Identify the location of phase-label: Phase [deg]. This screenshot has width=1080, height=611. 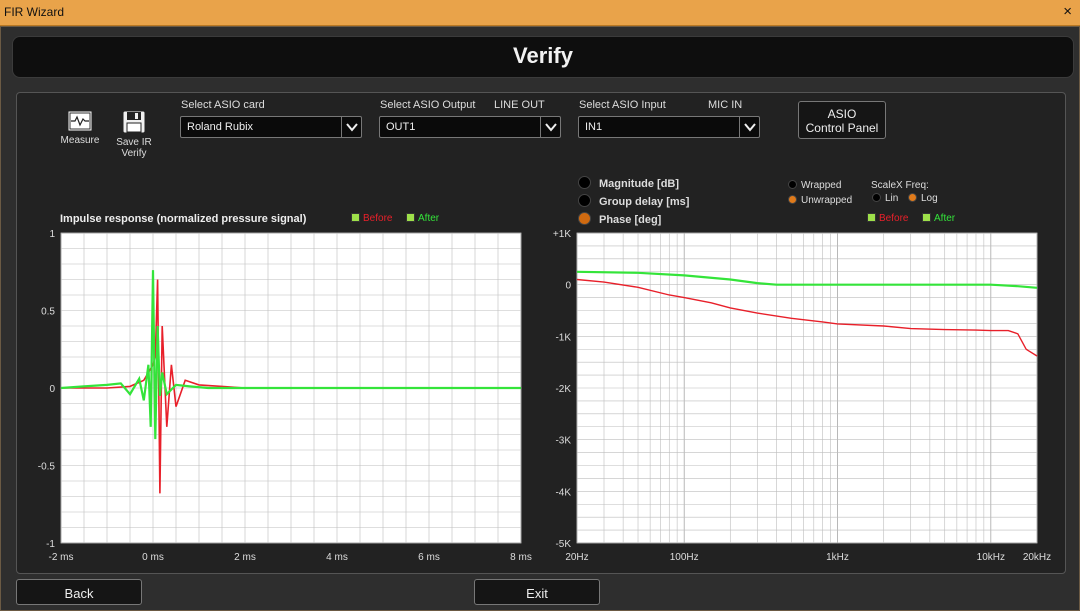
(630, 220).